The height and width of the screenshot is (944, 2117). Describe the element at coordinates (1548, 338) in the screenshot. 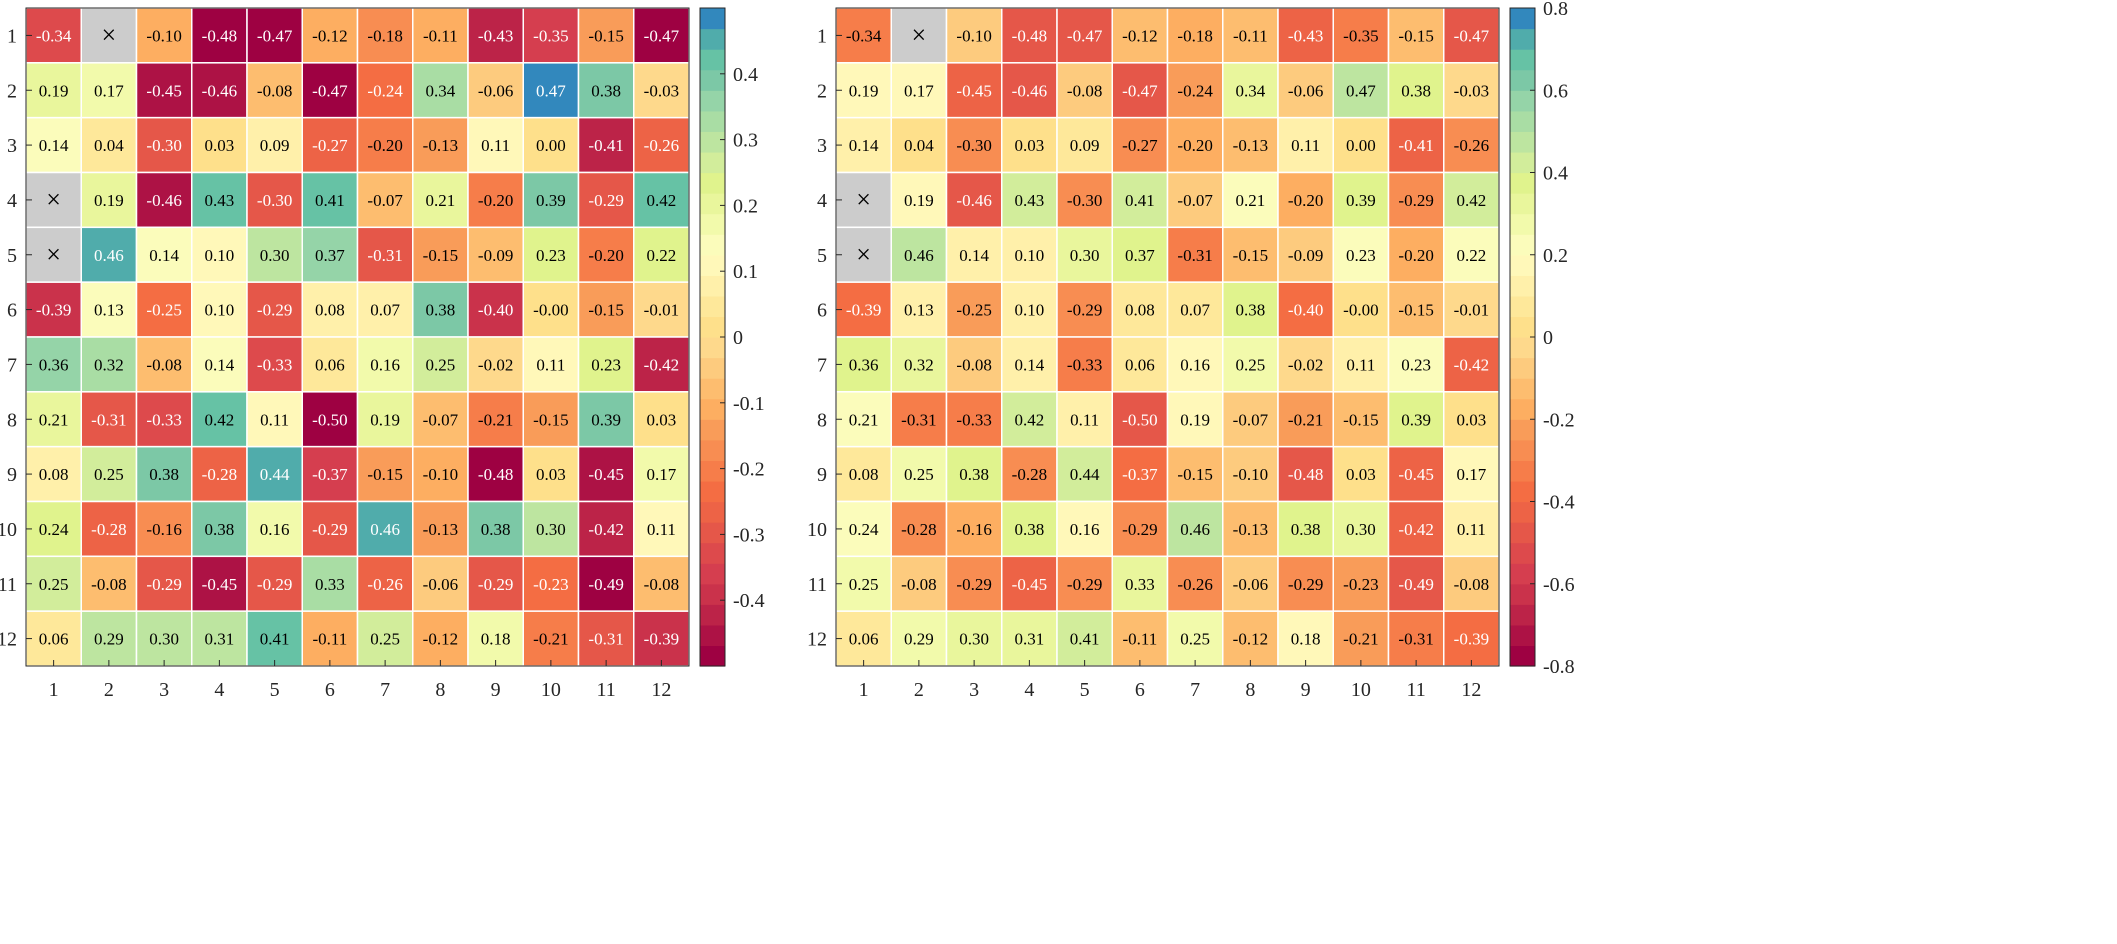

I see `colorbar-tick-label: 0` at that location.